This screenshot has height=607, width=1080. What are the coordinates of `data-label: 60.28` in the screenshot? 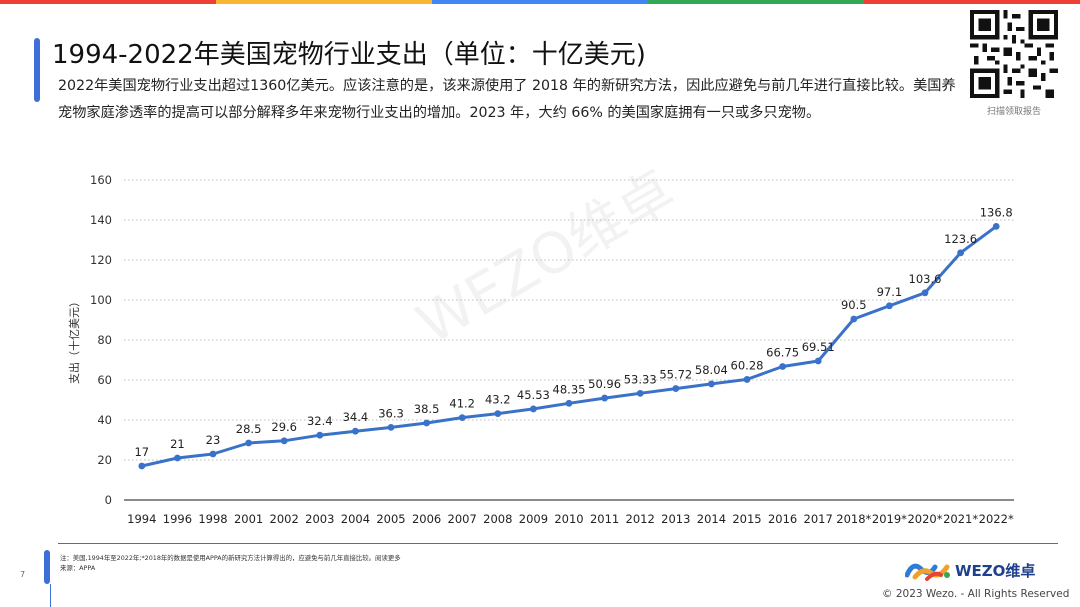 It's located at (747, 365).